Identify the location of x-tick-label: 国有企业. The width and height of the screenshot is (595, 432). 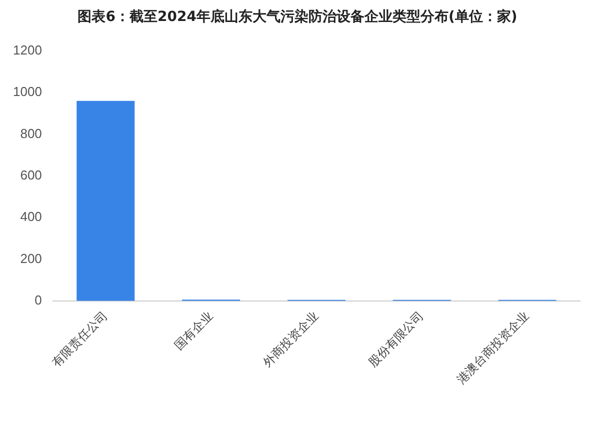
(194, 330).